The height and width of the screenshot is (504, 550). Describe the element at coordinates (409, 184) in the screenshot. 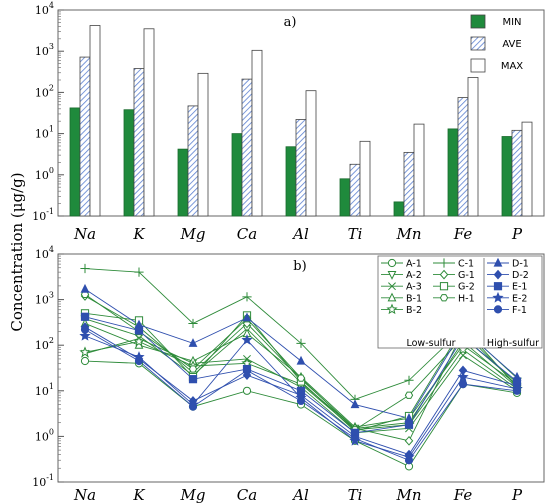

I see `bar-ave-mn` at that location.